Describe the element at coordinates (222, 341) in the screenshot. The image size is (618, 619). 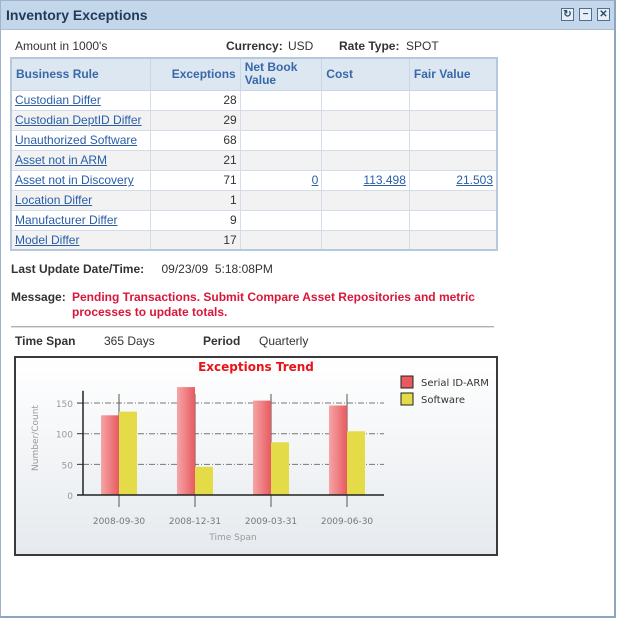
I see `period-label: Period` at that location.